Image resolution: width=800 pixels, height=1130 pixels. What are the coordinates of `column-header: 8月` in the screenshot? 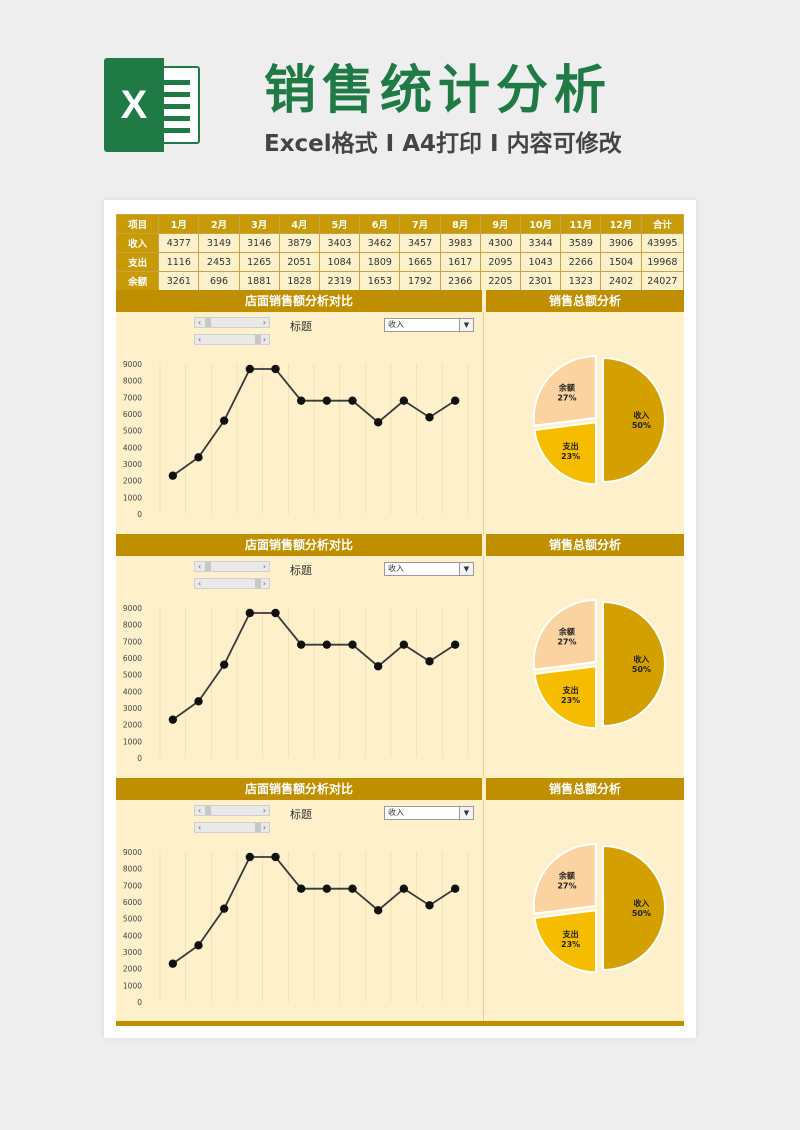 It's located at (460, 224).